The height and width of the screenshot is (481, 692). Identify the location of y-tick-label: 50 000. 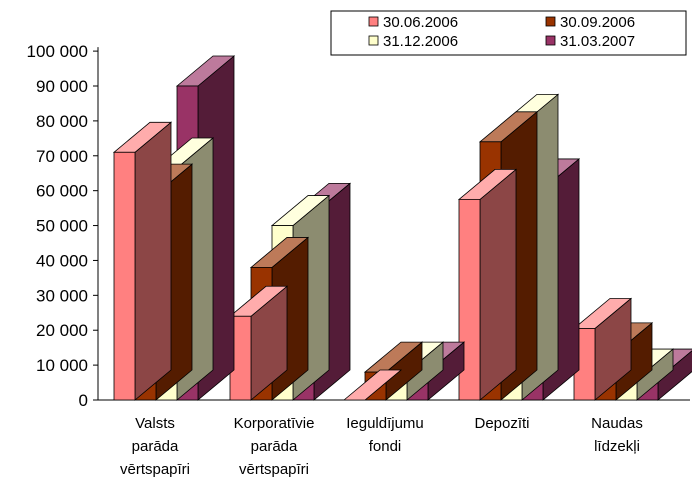
(62, 226).